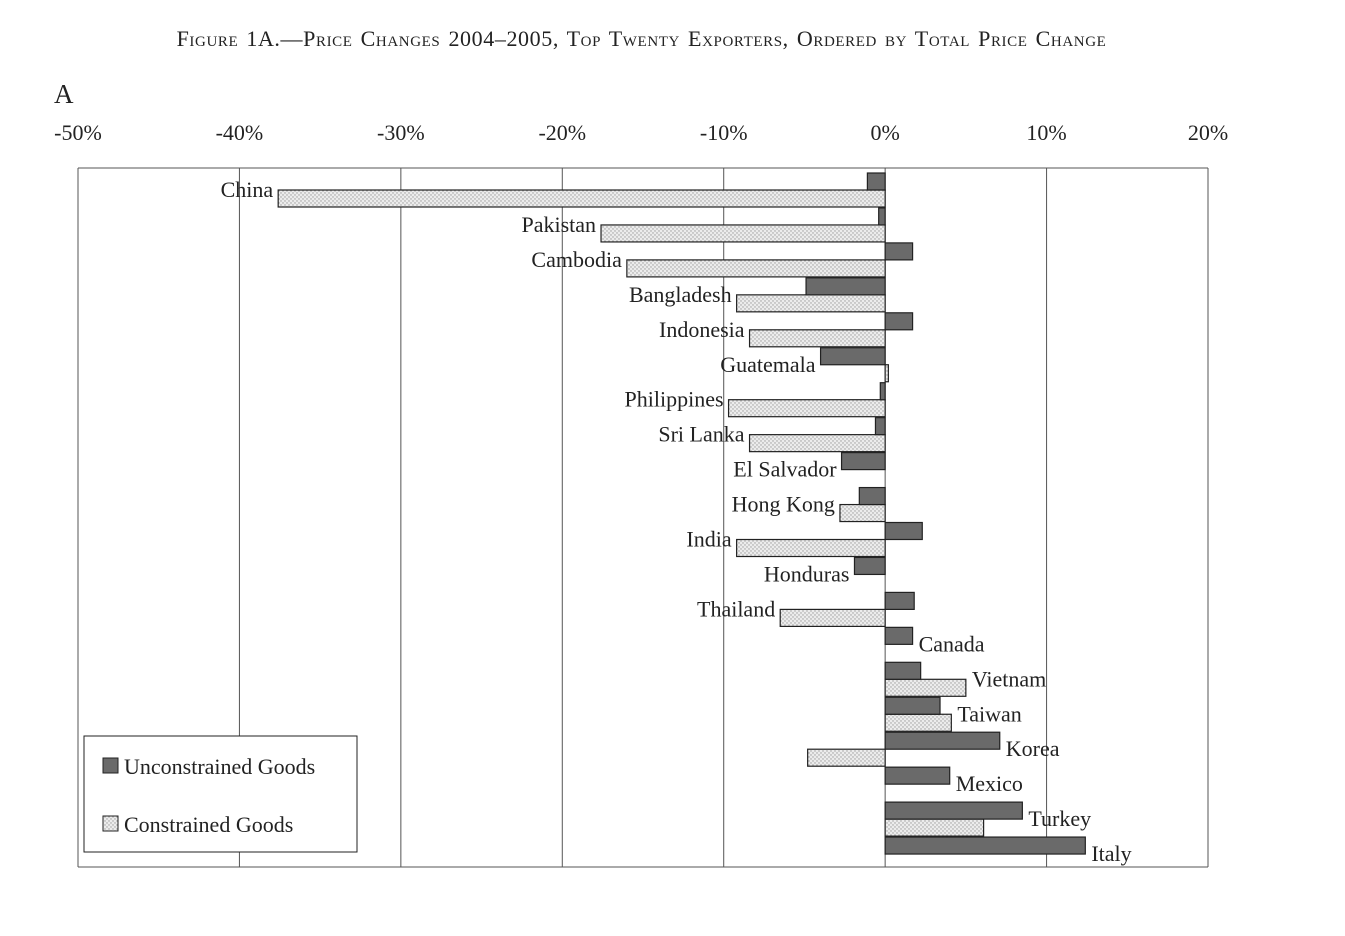  What do you see at coordinates (558, 224) in the screenshot?
I see `category-label: Pakistan` at bounding box center [558, 224].